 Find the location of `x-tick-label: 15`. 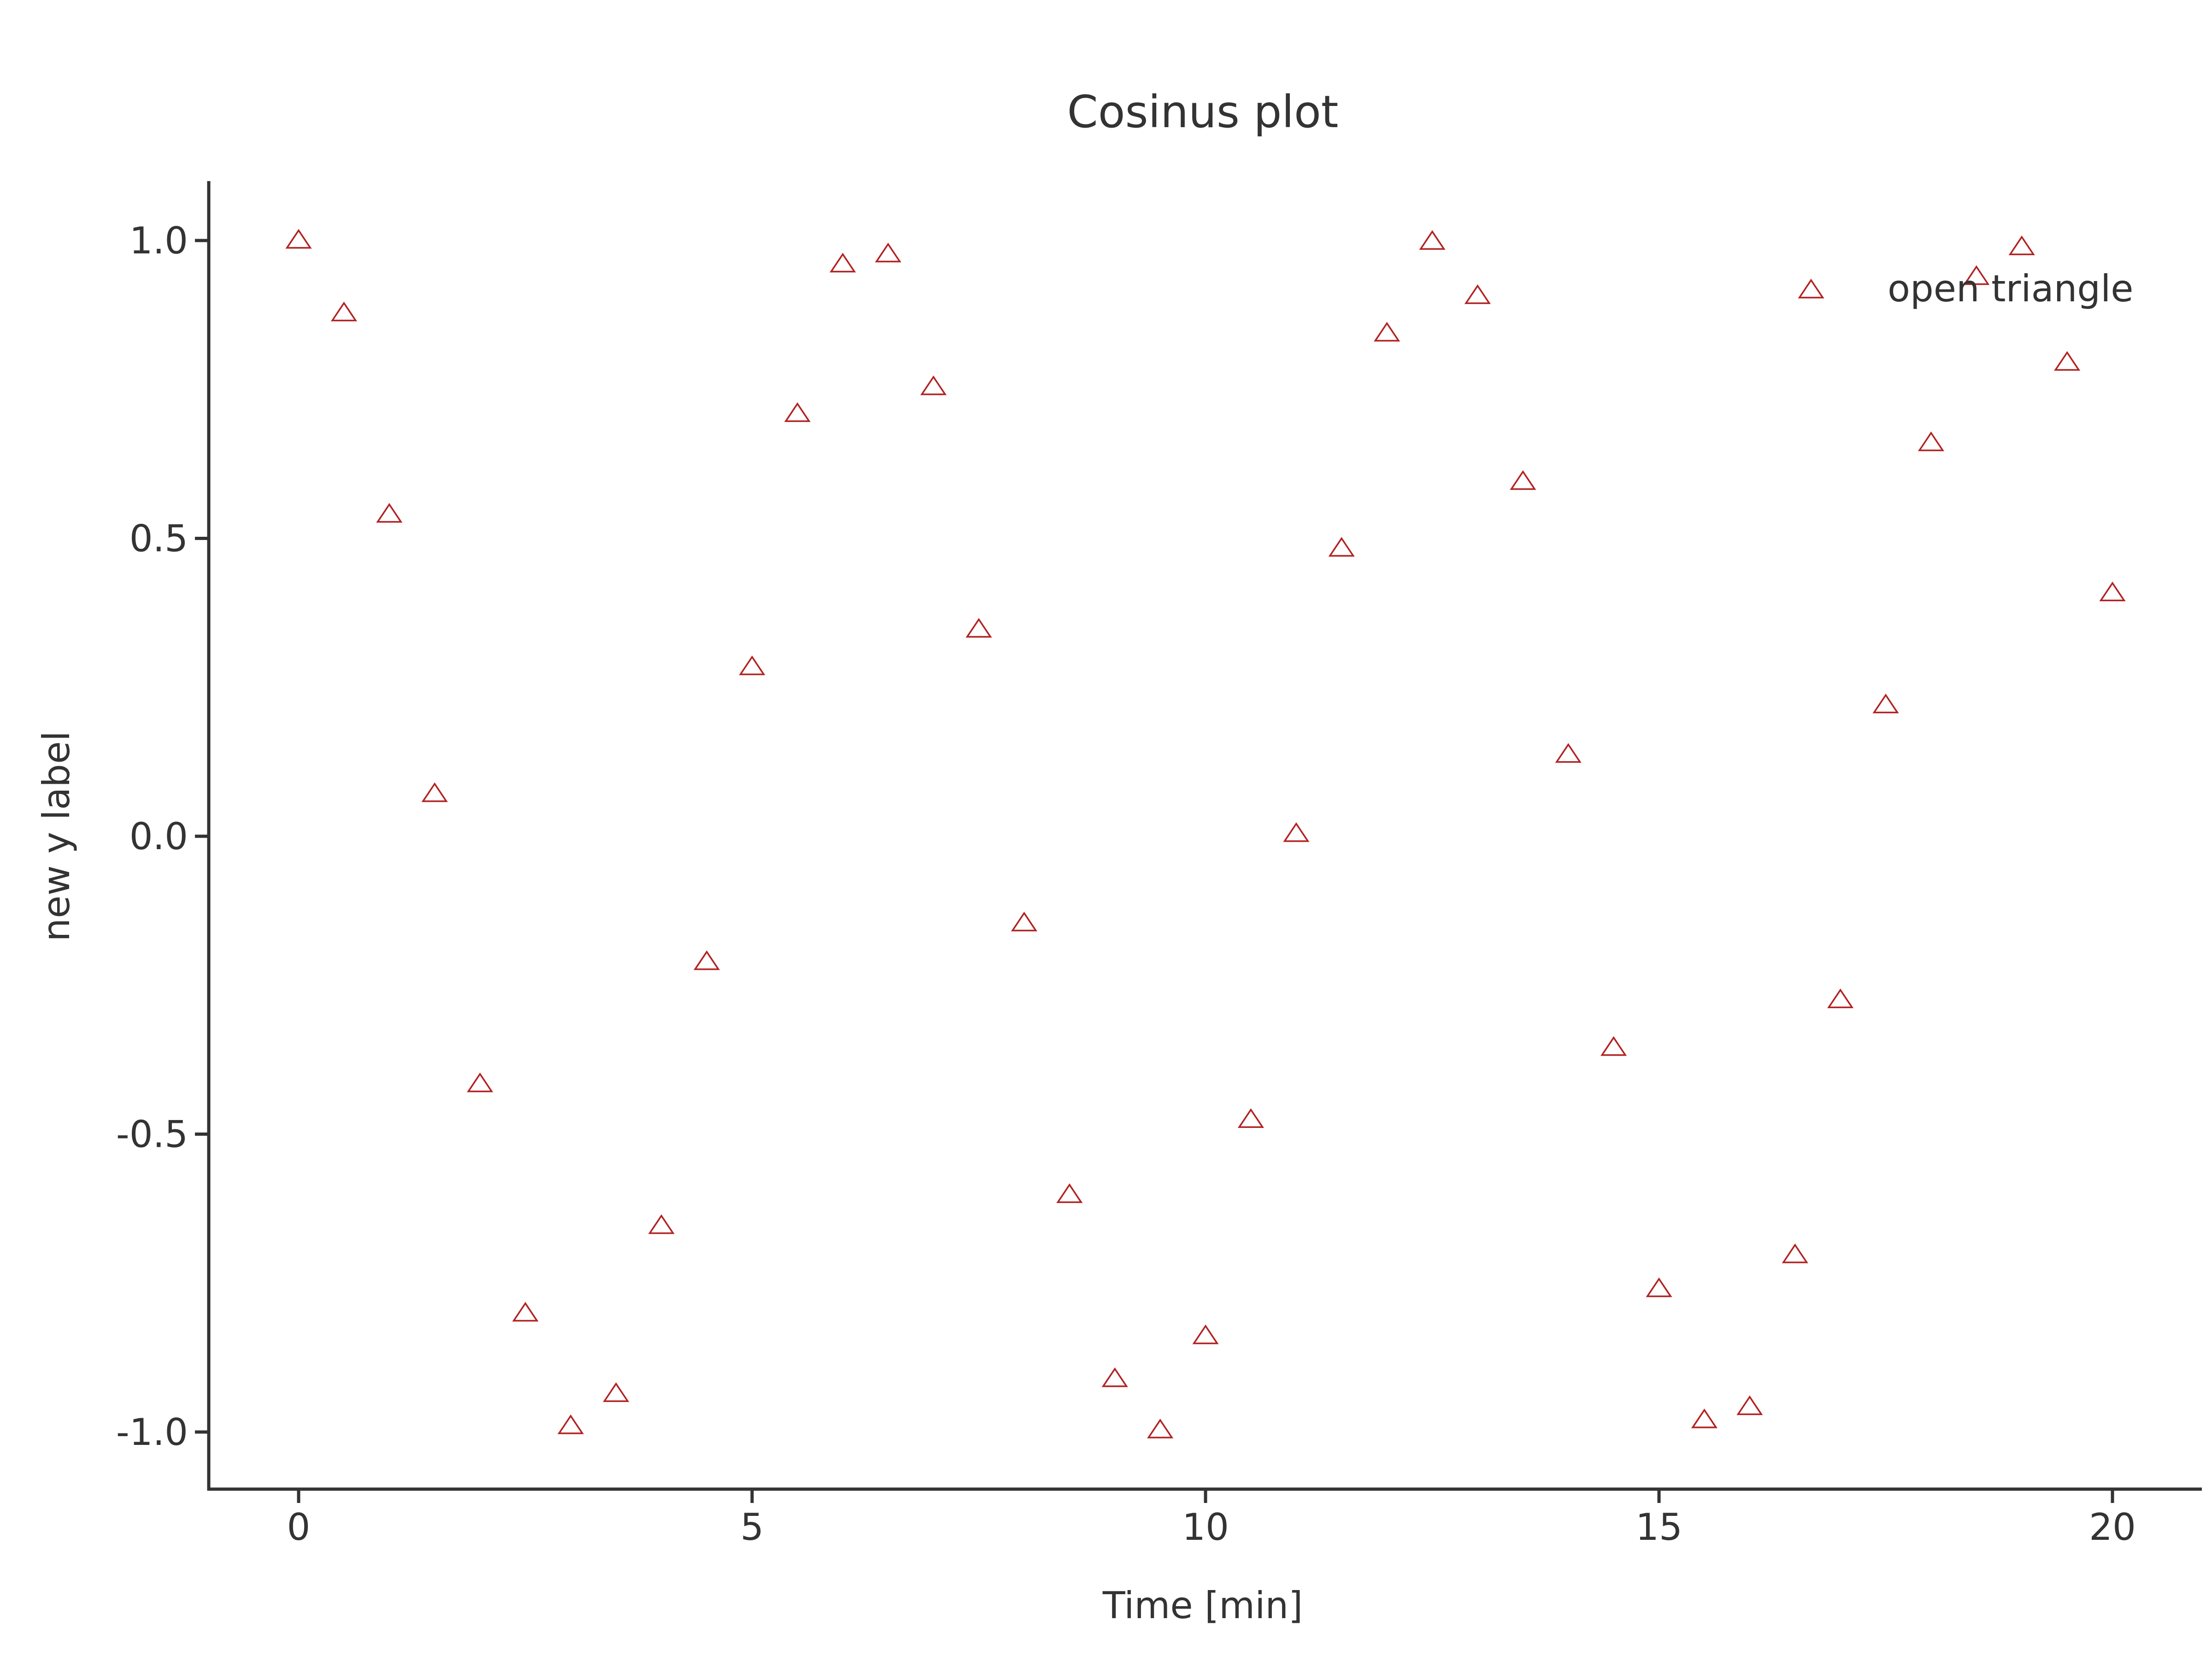

x-tick-label: 15 is located at coordinates (1659, 1527).